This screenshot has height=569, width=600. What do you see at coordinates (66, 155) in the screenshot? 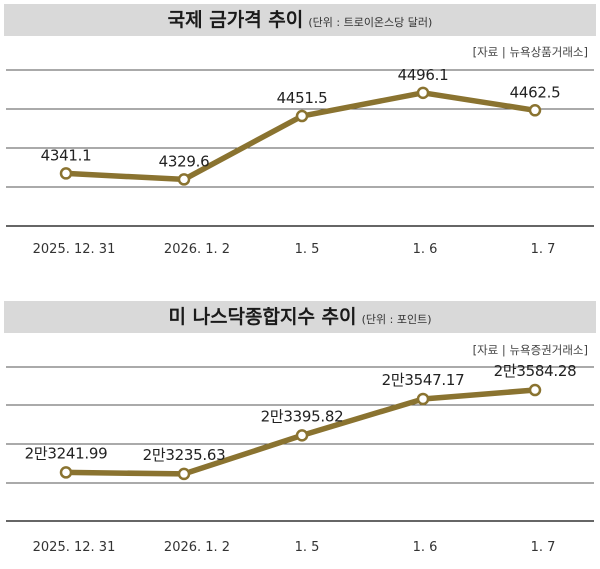
I see `data-label: 4341.1` at bounding box center [66, 155].